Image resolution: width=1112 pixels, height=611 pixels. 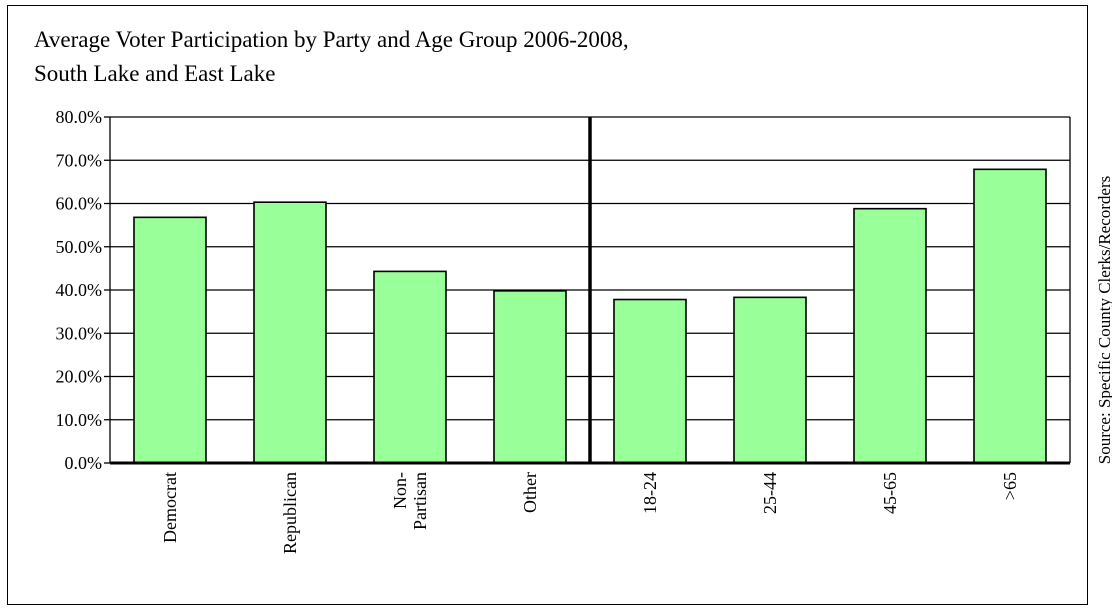 What do you see at coordinates (170, 507) in the screenshot?
I see `x-tick-label: Democrat` at bounding box center [170, 507].